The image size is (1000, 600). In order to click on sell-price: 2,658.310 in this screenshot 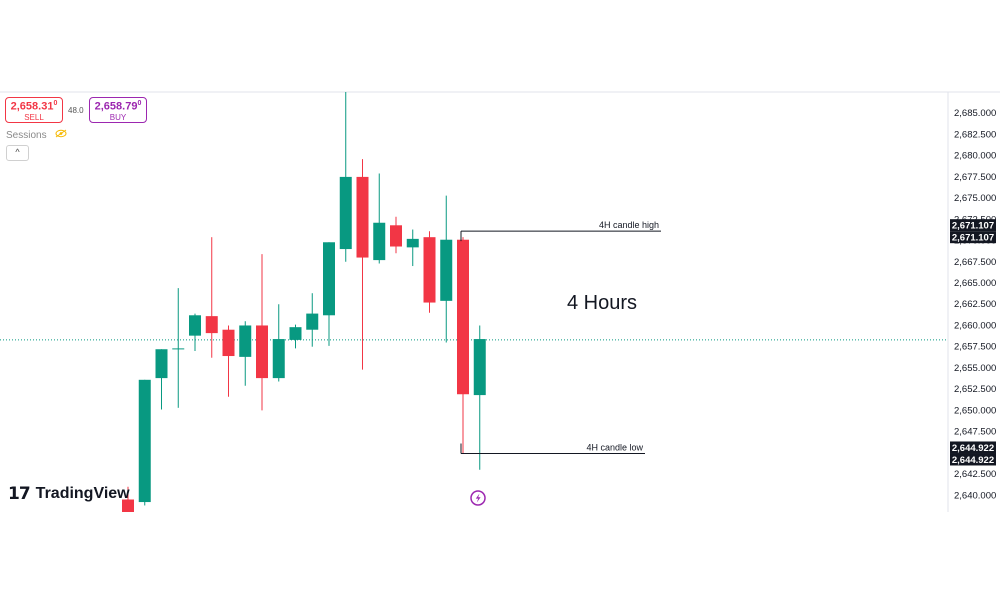, I will do `click(34, 106)`.